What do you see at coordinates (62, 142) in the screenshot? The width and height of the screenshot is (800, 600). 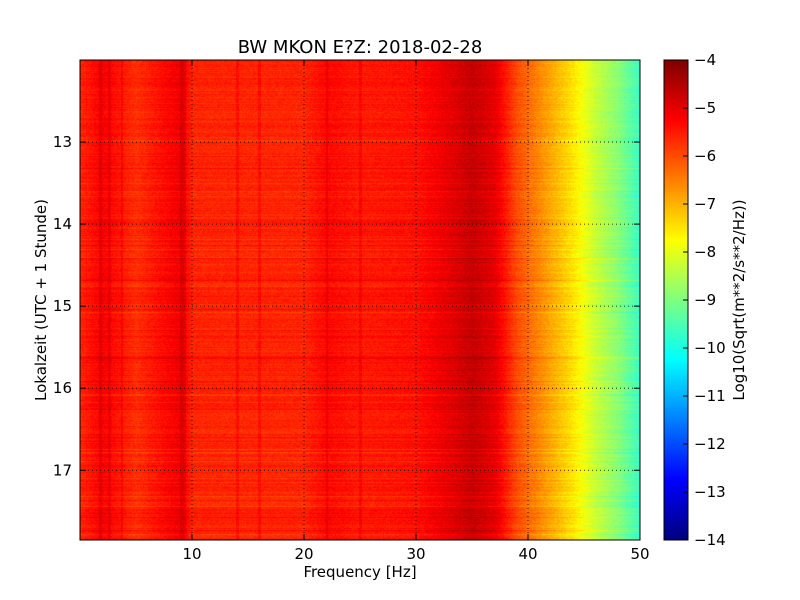 I see `y-tick-label: 13` at bounding box center [62, 142].